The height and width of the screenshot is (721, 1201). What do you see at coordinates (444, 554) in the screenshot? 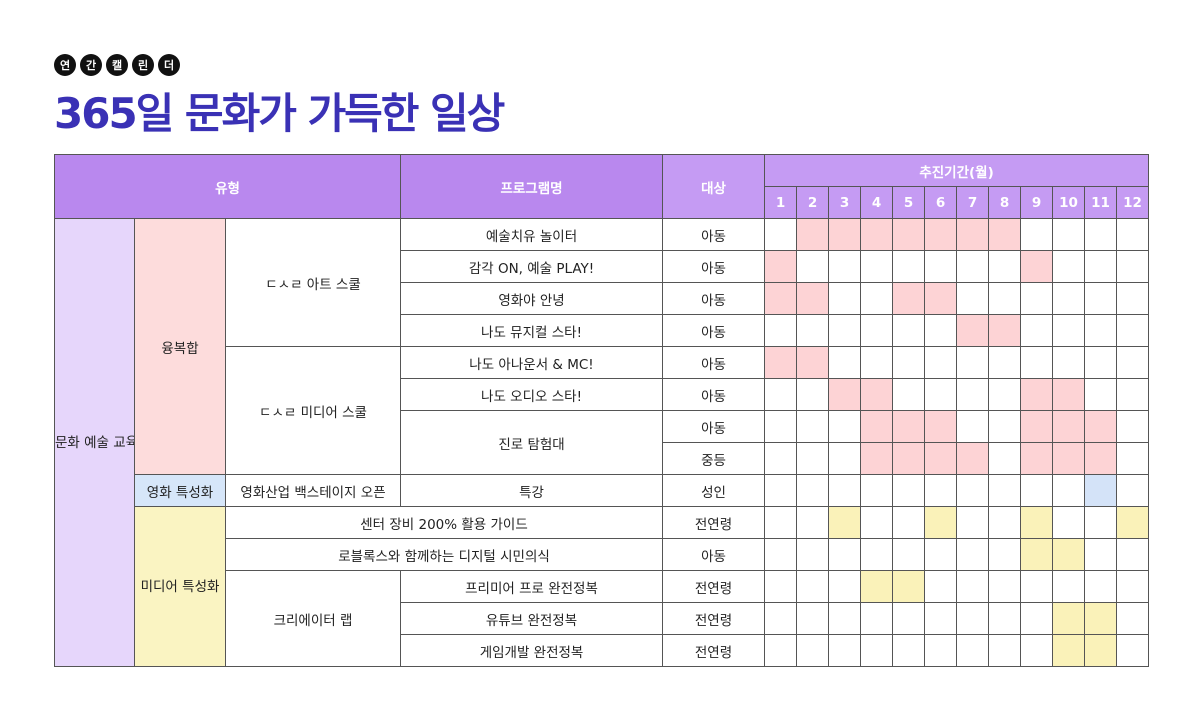
I see `subgroup-roblox: 로블록스와 함께하는 디지털 시민의식` at bounding box center [444, 554].